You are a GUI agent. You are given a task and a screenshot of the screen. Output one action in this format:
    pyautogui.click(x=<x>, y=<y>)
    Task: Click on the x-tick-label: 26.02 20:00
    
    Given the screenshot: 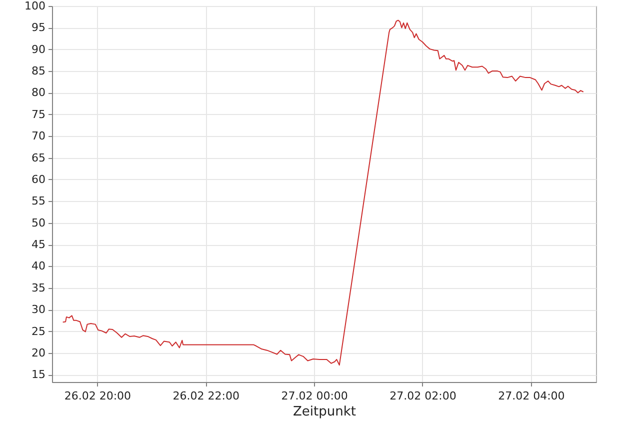 What is the action you would take?
    pyautogui.click(x=98, y=396)
    